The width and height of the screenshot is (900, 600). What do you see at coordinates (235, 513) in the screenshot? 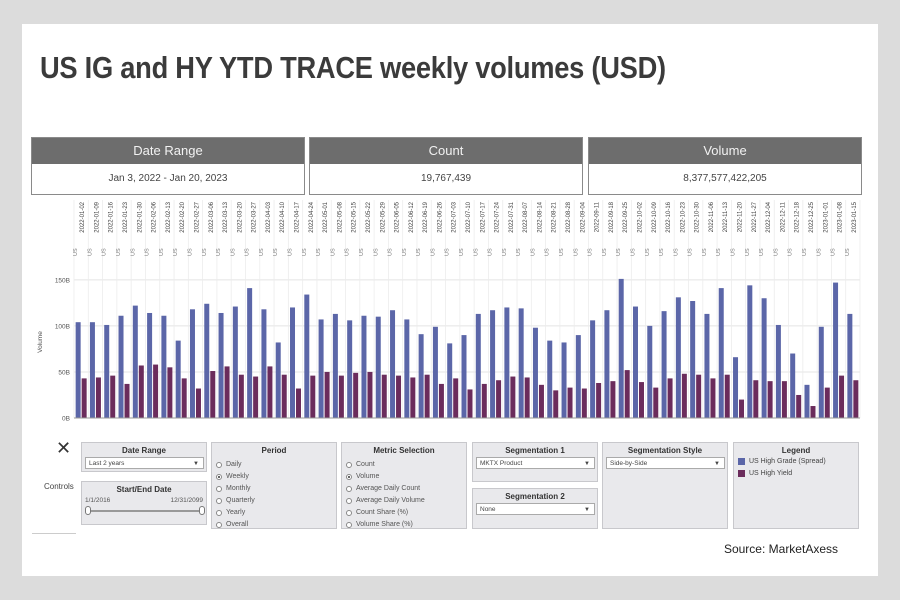
I see `radio-option: Yearly` at bounding box center [235, 513].